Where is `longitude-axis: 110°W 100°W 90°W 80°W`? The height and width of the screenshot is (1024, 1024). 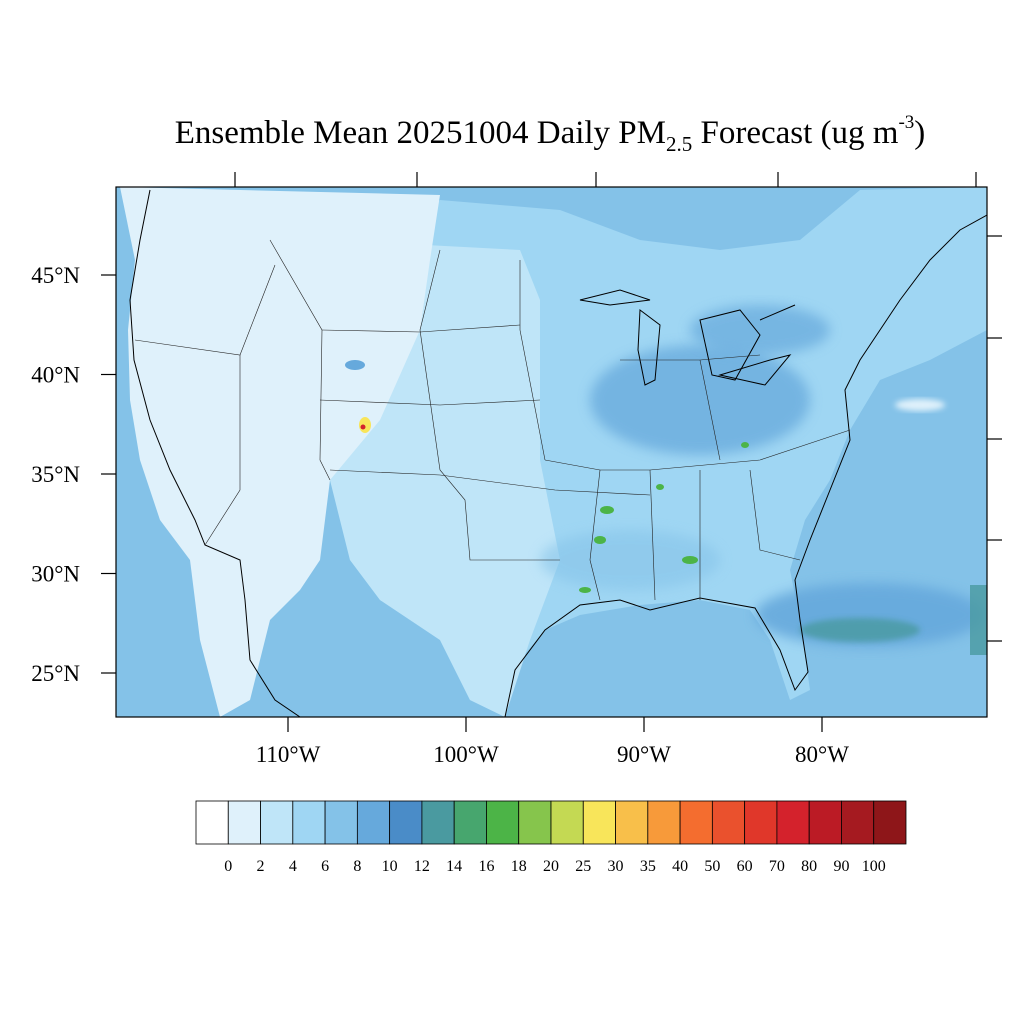 longitude-axis: 110°W 100°W 90°W 80°W is located at coordinates (552, 742).